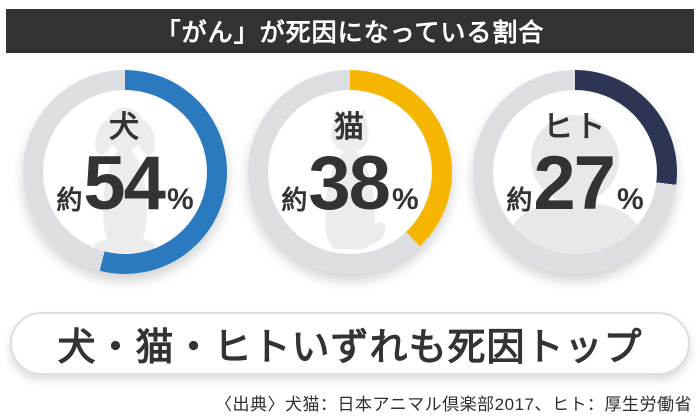 This screenshot has height=420, width=700. I want to click on donut-percent-number: 27, so click(574, 183).